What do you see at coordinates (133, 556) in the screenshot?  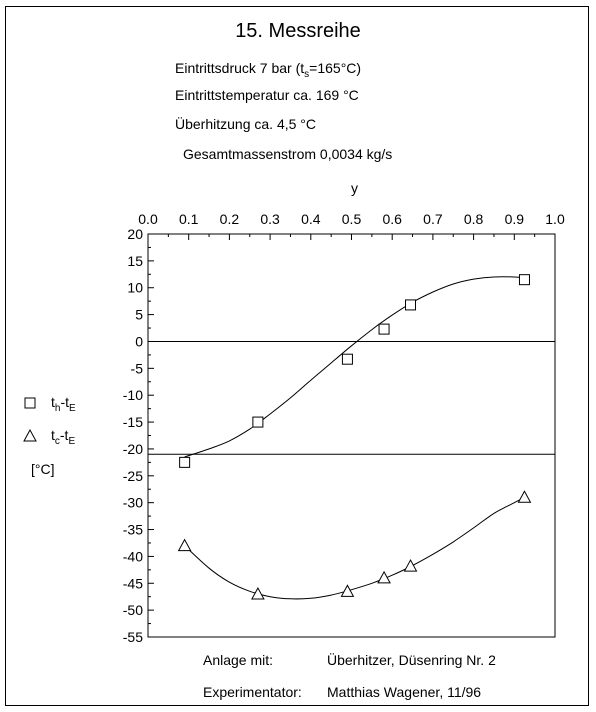 I see `y-tick-label: -40` at bounding box center [133, 556].